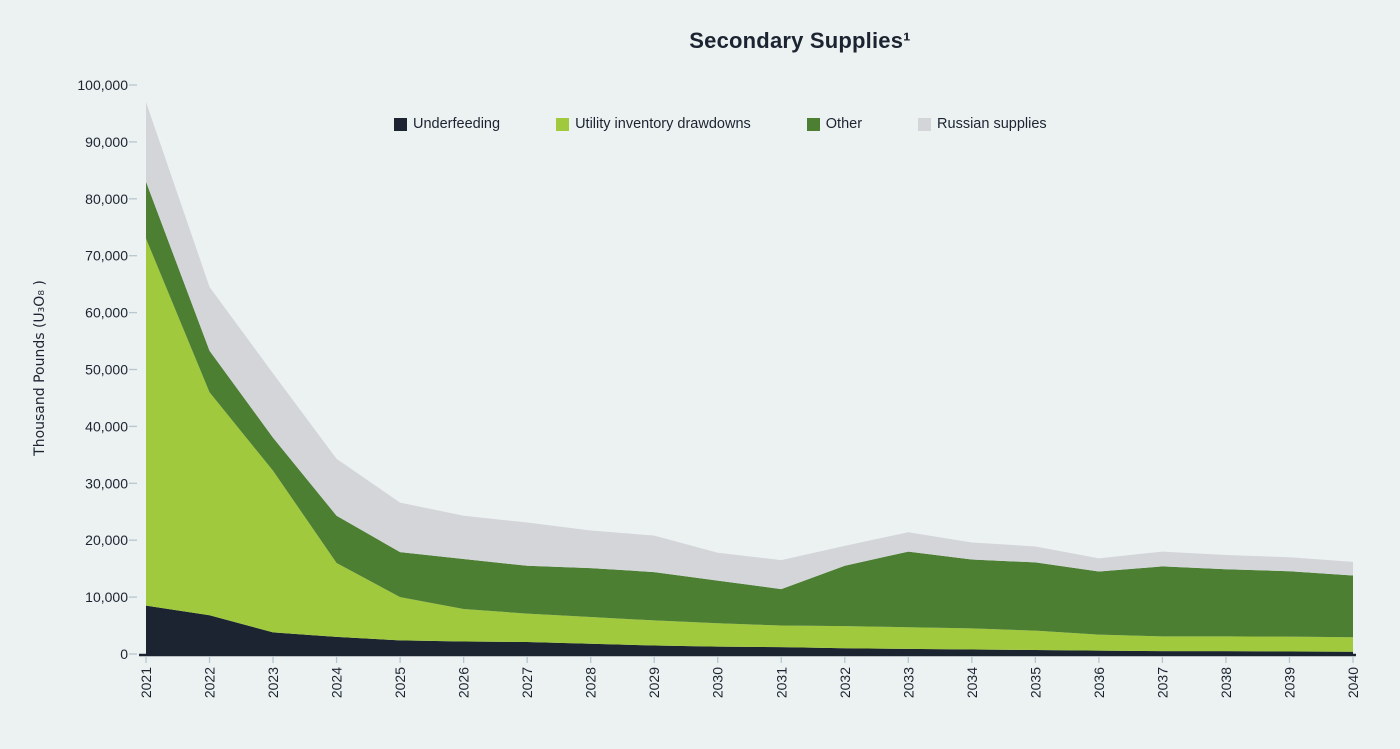 This screenshot has width=1400, height=749. What do you see at coordinates (908, 682) in the screenshot?
I see `x-tick-label: 2033` at bounding box center [908, 682].